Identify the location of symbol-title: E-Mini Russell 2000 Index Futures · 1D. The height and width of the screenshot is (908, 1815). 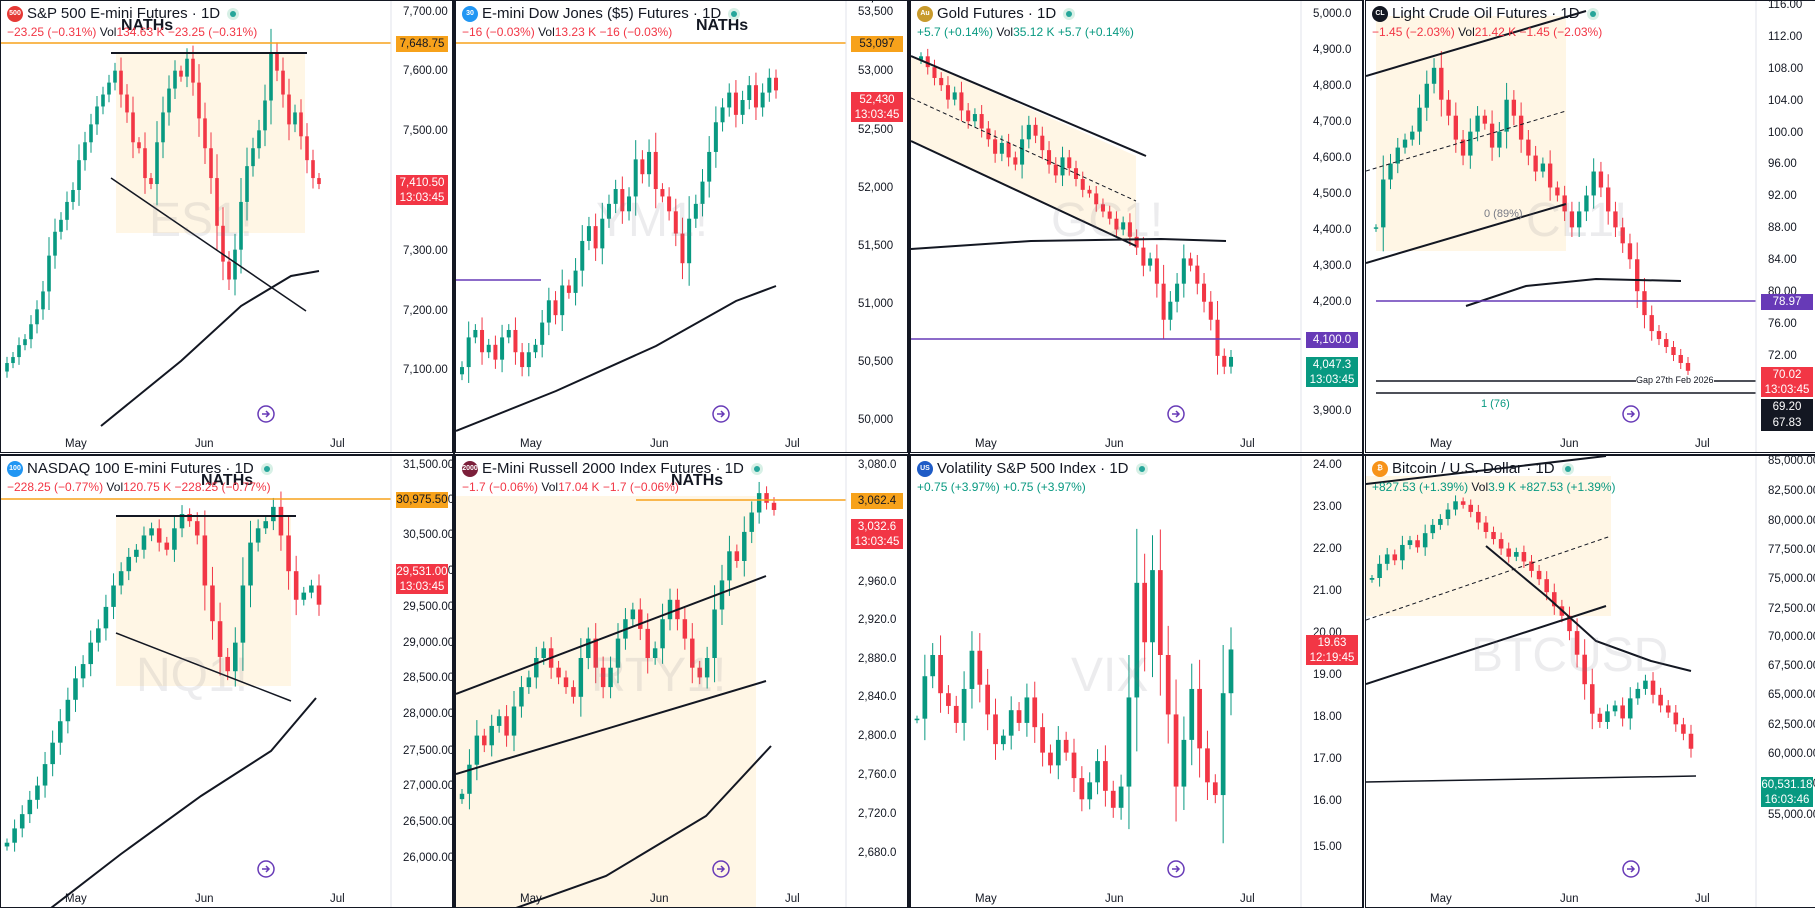
(613, 468).